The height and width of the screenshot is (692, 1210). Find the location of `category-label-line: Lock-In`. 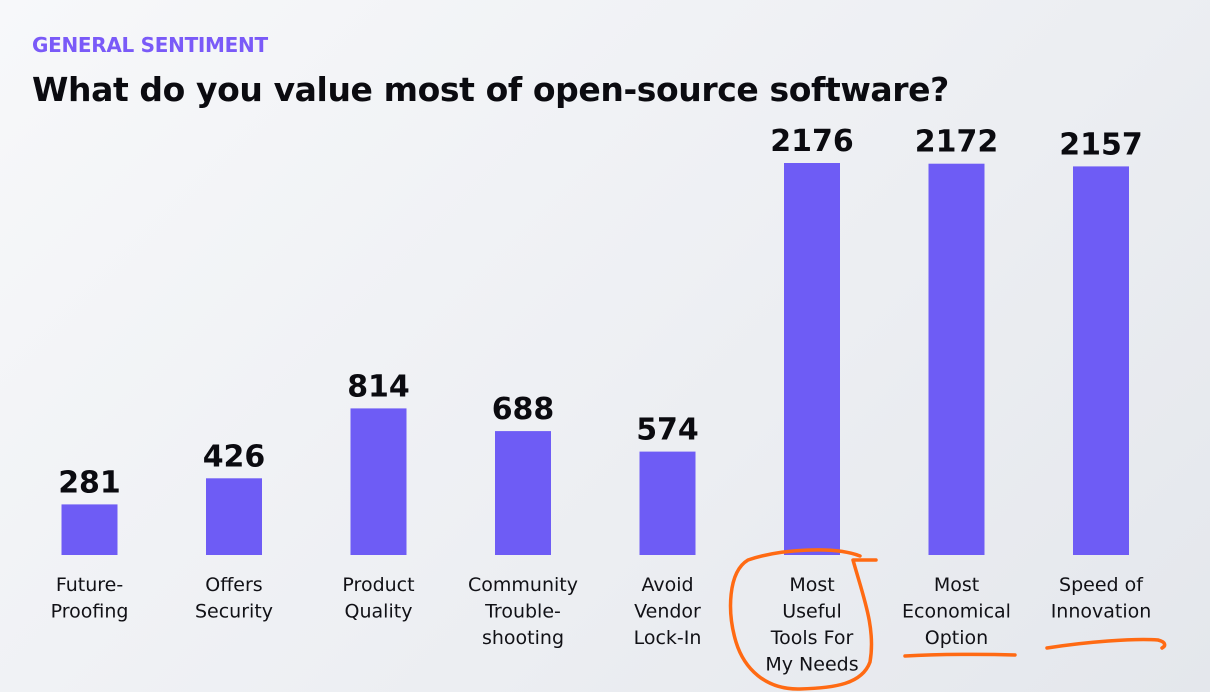

category-label-line: Lock-In is located at coordinates (668, 638).